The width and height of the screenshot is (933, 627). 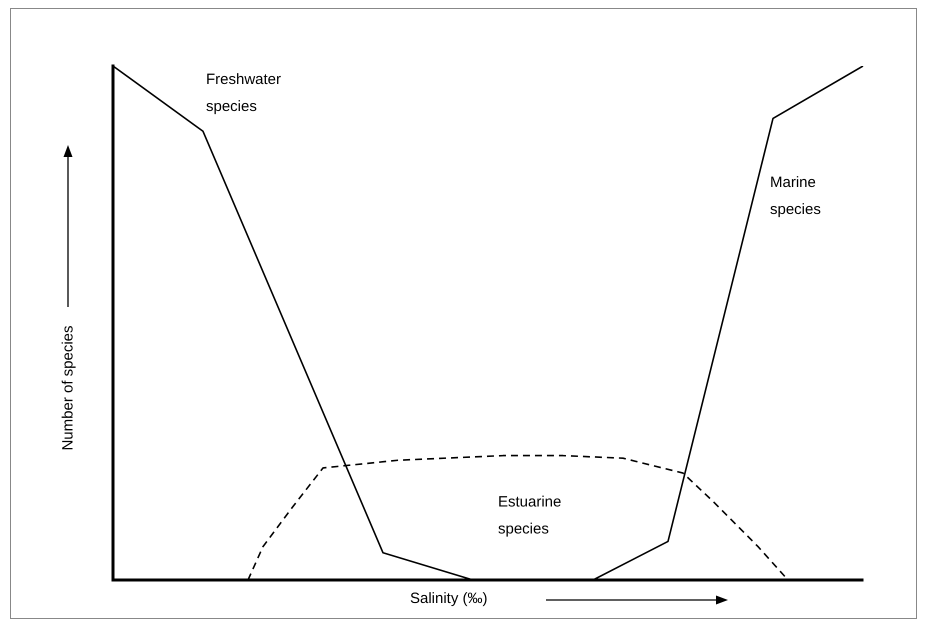 I want to click on x-axis-title: Salinity (‰), so click(x=449, y=598).